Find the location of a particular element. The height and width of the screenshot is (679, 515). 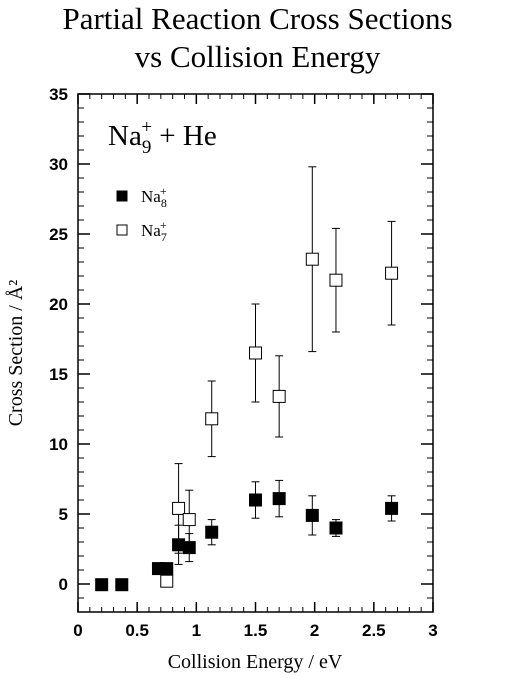

y-tick-label: 10 is located at coordinates (58, 444).